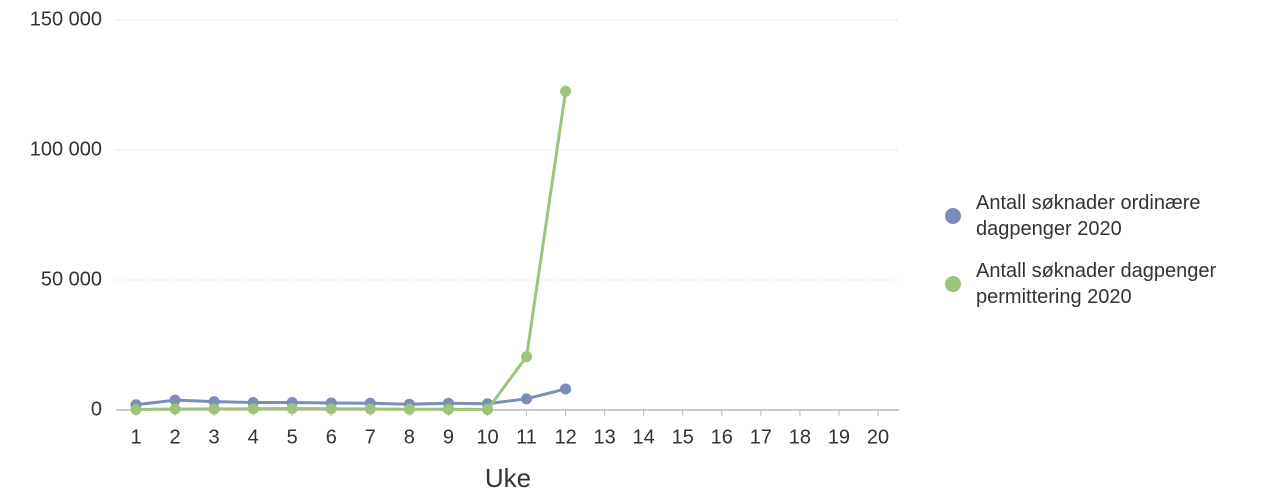 Image resolution: width=1283 pixels, height=493 pixels. What do you see at coordinates (66, 149) in the screenshot?
I see `y-tick-label: 100 000` at bounding box center [66, 149].